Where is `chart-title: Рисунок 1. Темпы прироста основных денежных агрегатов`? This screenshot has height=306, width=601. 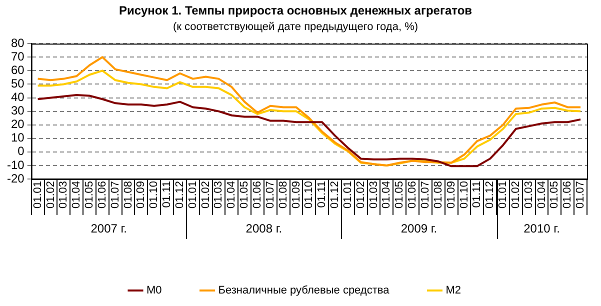 chart-title: Рисунок 1. Темпы прироста основных денежных агрегатов is located at coordinates (295, 11).